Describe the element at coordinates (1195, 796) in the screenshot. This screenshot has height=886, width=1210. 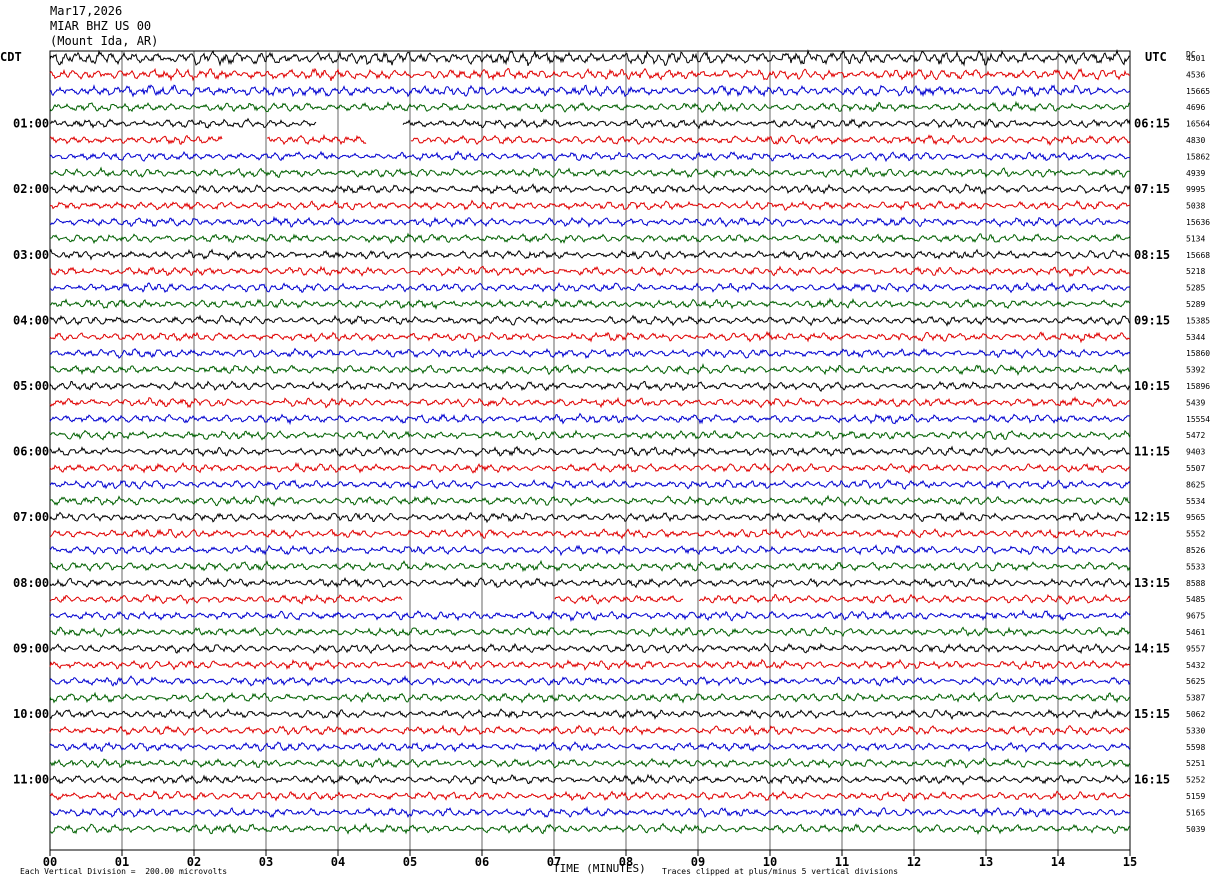
I see `dc-offset-label: 5159` at that location.